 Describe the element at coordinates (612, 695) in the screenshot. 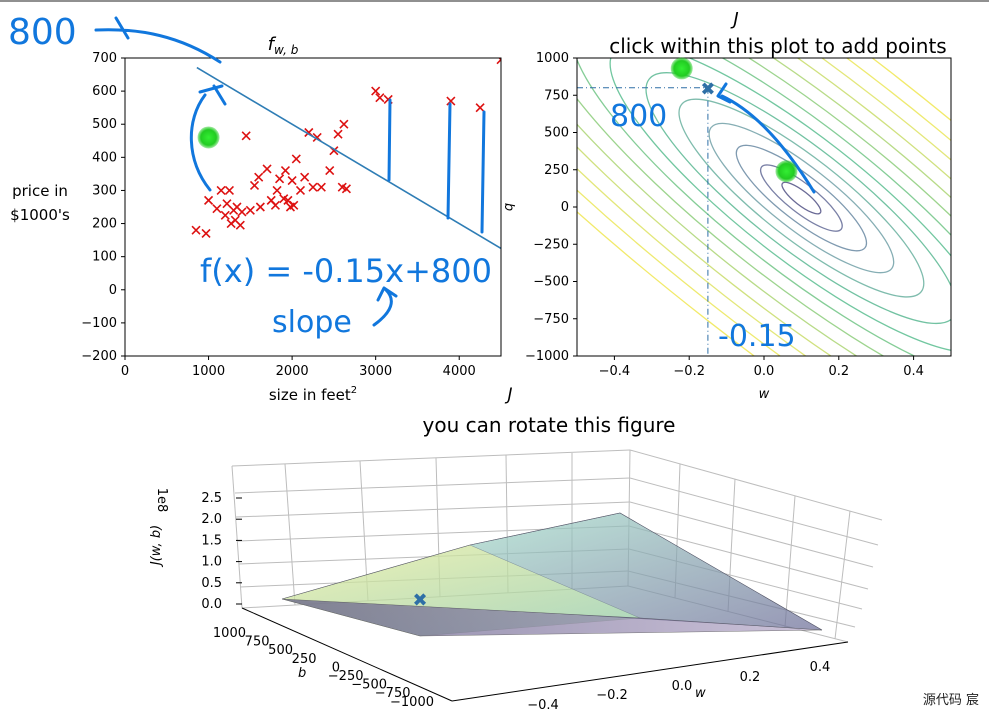

I see `w-tick-label: −0.2` at that location.